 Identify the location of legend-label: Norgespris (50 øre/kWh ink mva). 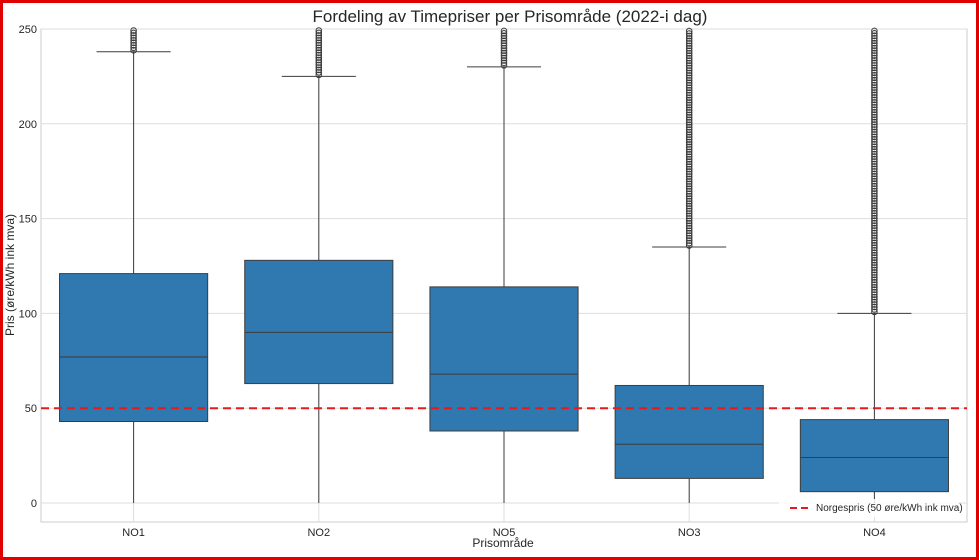
(889, 508).